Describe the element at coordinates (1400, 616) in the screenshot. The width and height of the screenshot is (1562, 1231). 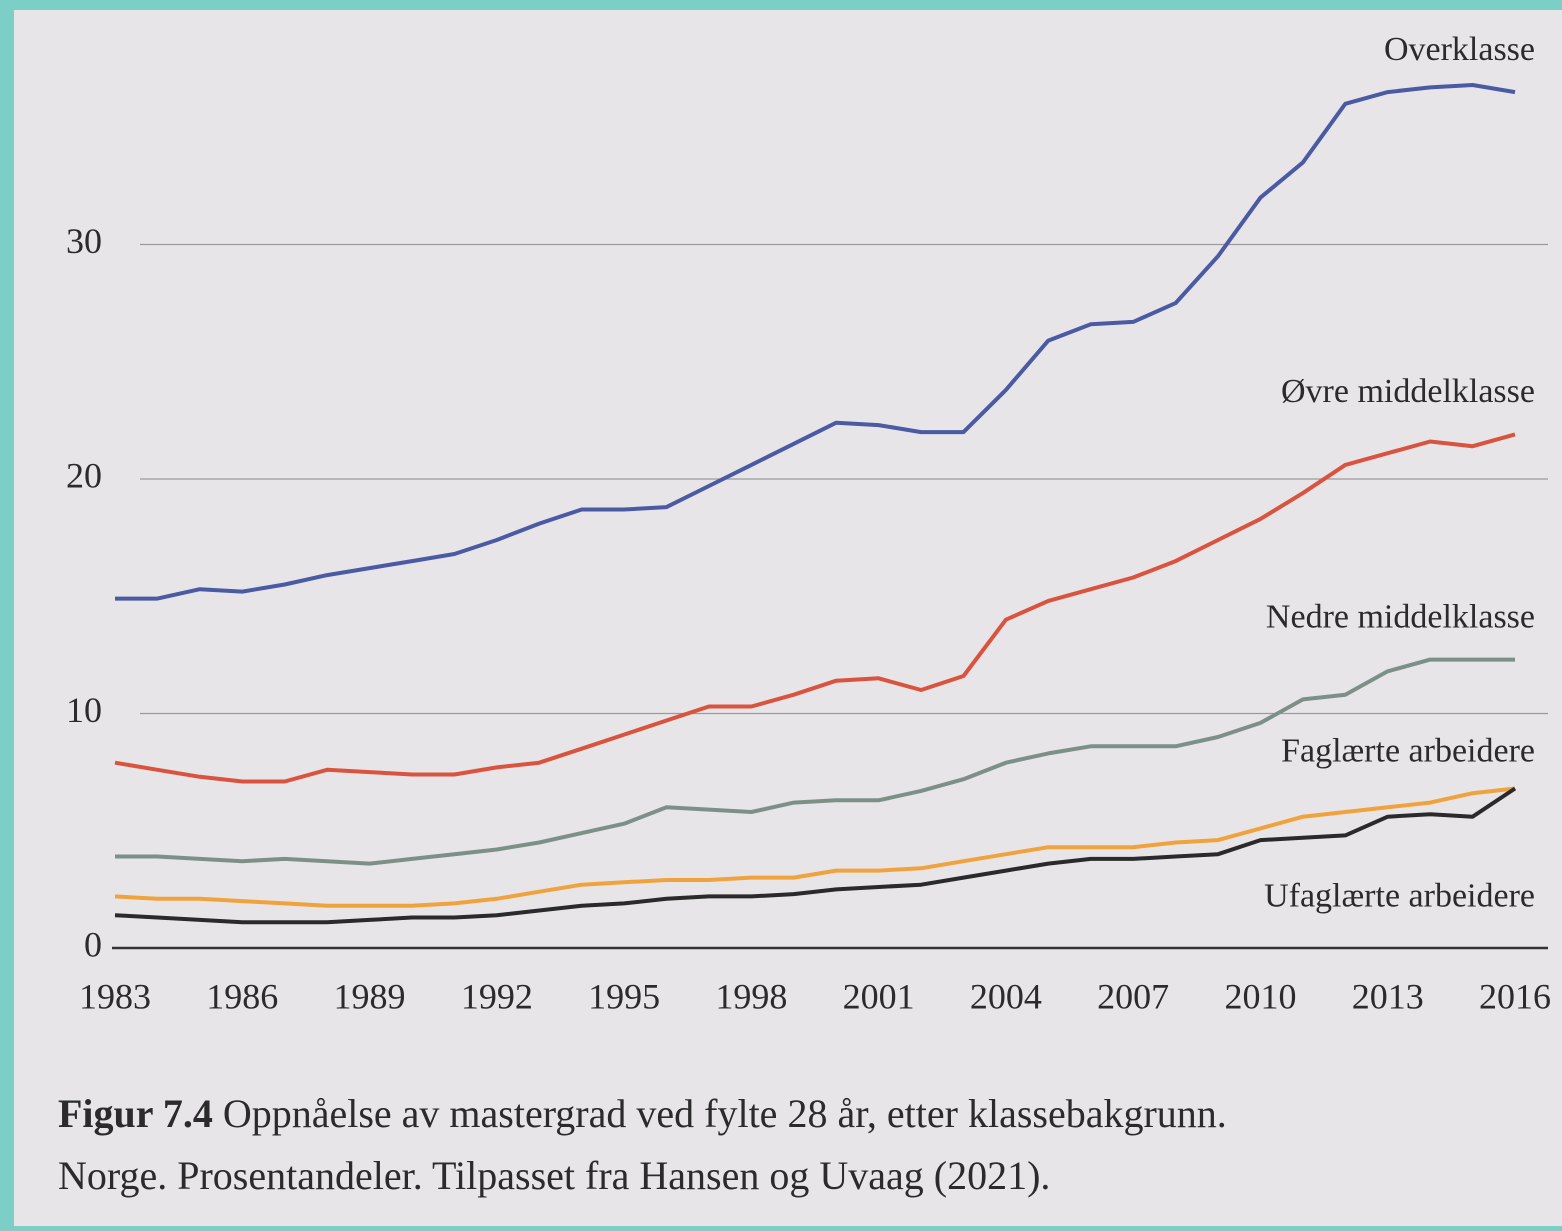
I see `series-label: Nedre middelklasse` at that location.